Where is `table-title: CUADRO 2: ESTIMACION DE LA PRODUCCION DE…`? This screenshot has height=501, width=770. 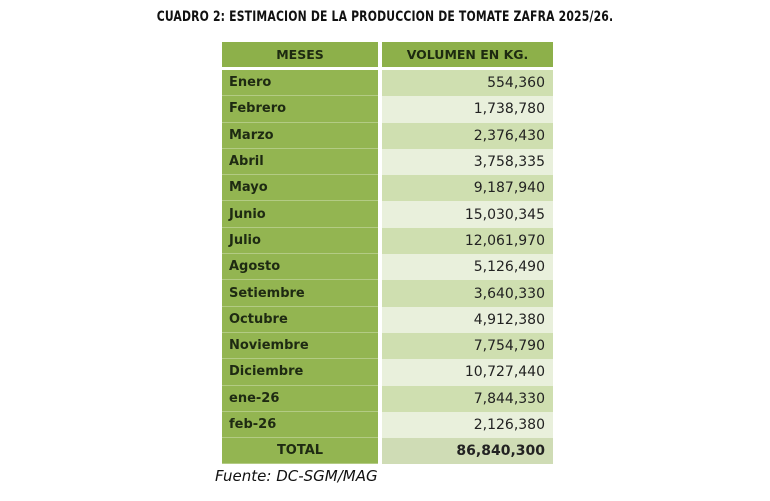 table-title: CUADRO 2: ESTIMACION DE LA PRODUCCION DE… is located at coordinates (385, 17).